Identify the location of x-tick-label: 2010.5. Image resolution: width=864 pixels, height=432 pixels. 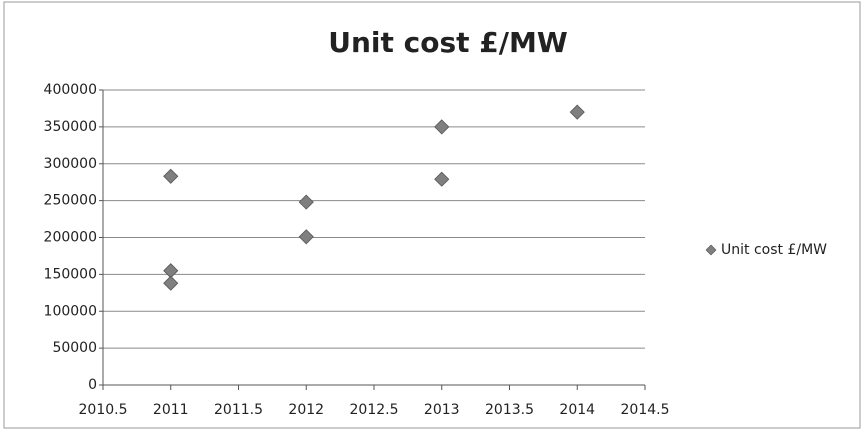
(103, 410).